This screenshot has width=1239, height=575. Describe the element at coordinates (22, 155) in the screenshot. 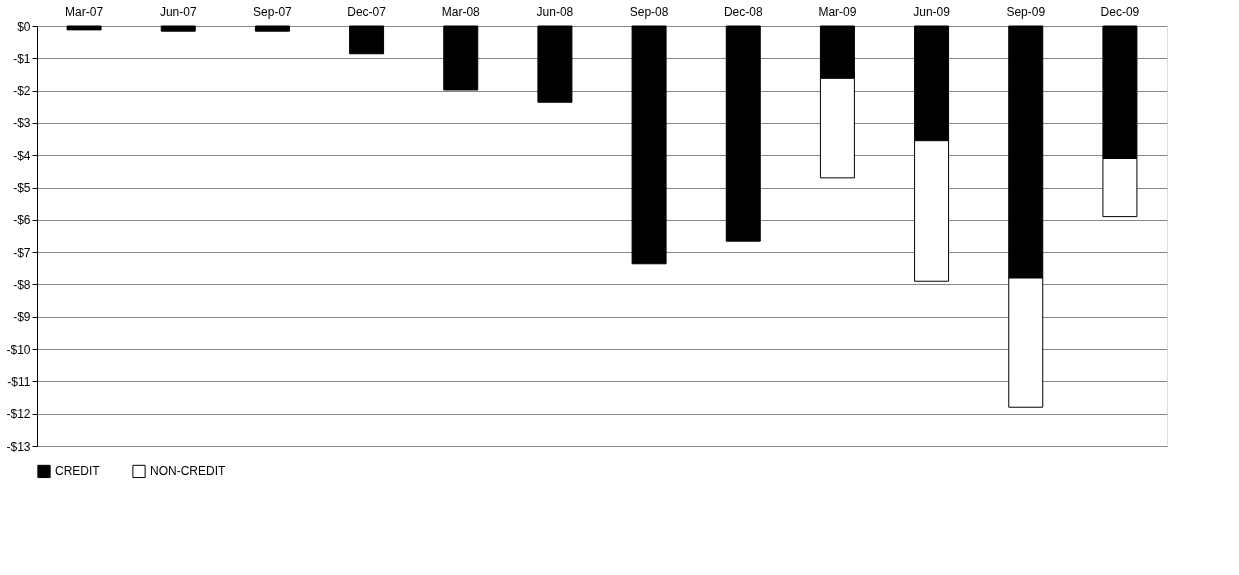

I see `y-tick-label: -$4` at that location.